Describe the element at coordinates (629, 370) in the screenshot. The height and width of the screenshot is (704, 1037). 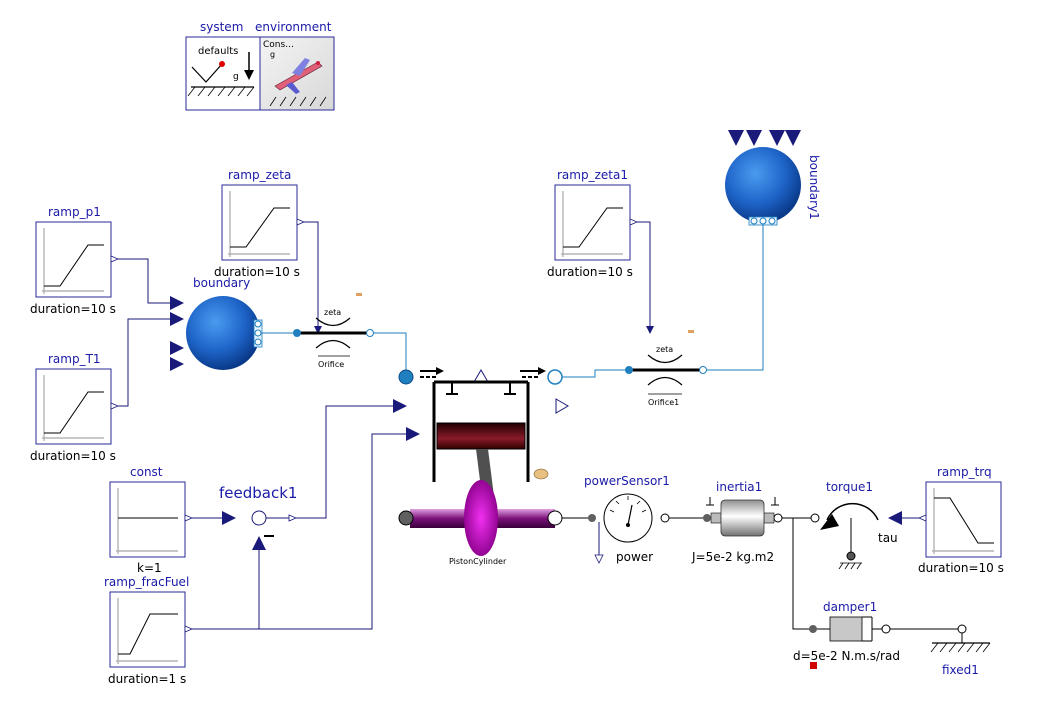
I see `orifice1-port-a` at that location.